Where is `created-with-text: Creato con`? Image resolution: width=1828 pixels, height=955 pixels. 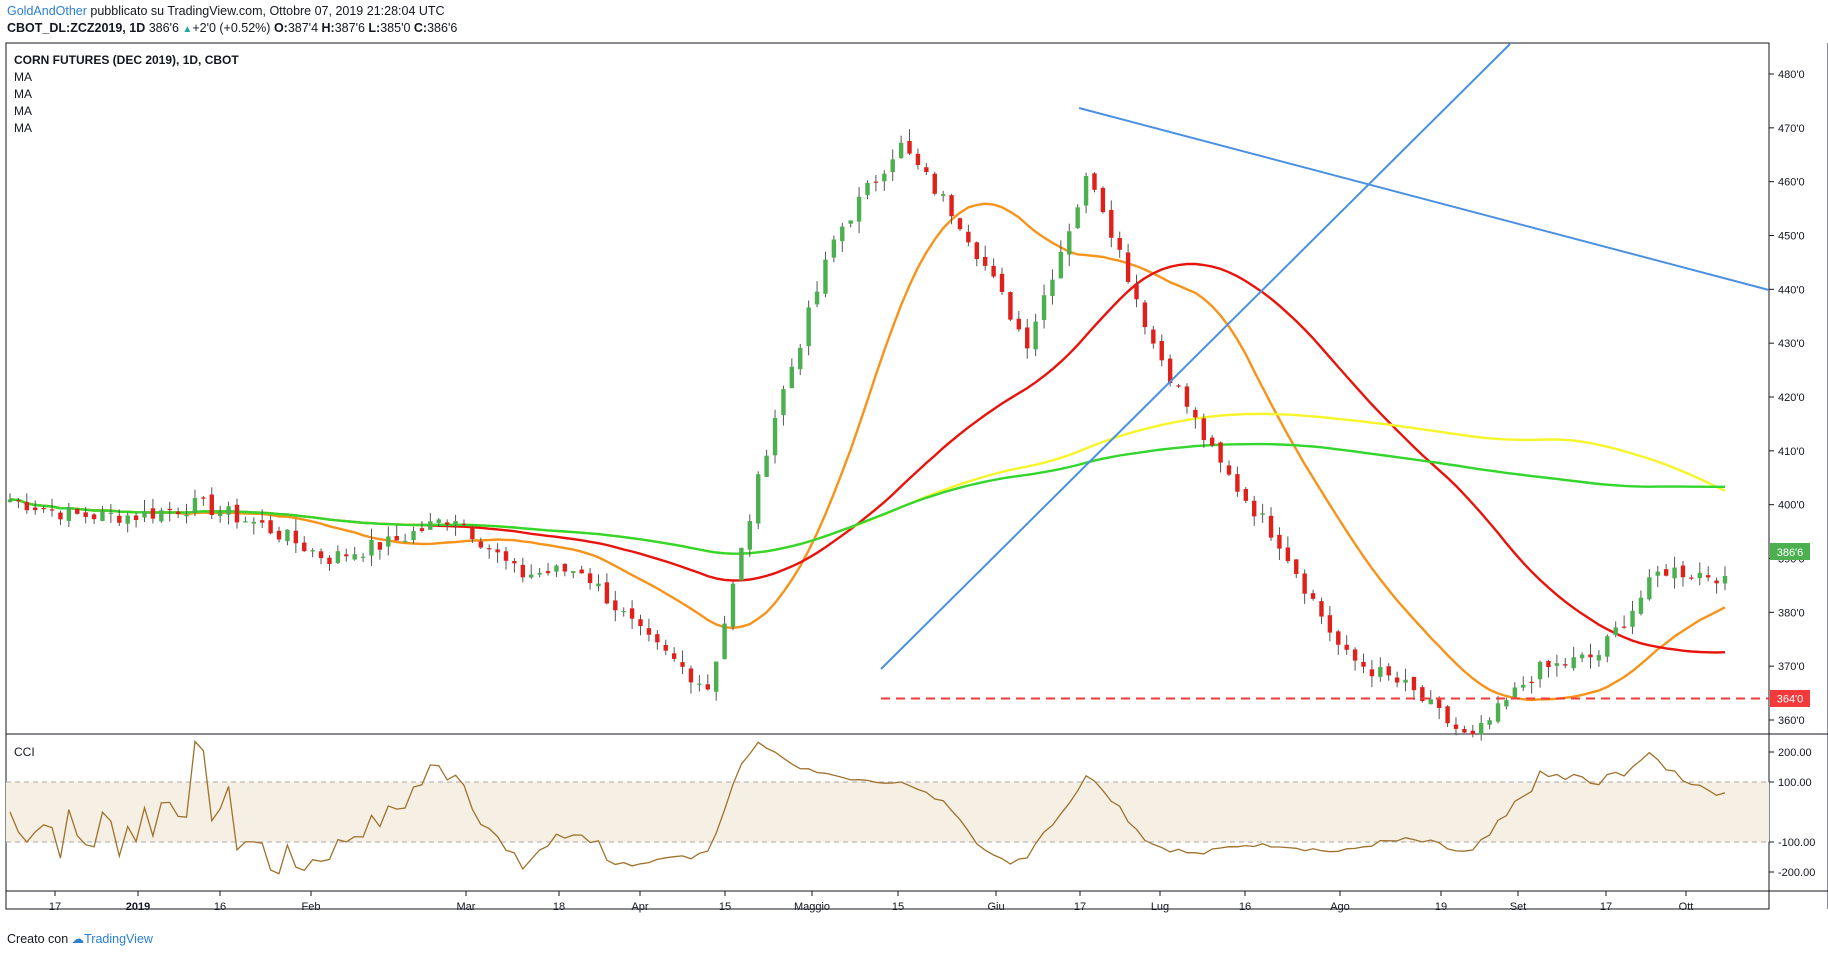
created-with-text: Creato con is located at coordinates (38, 939).